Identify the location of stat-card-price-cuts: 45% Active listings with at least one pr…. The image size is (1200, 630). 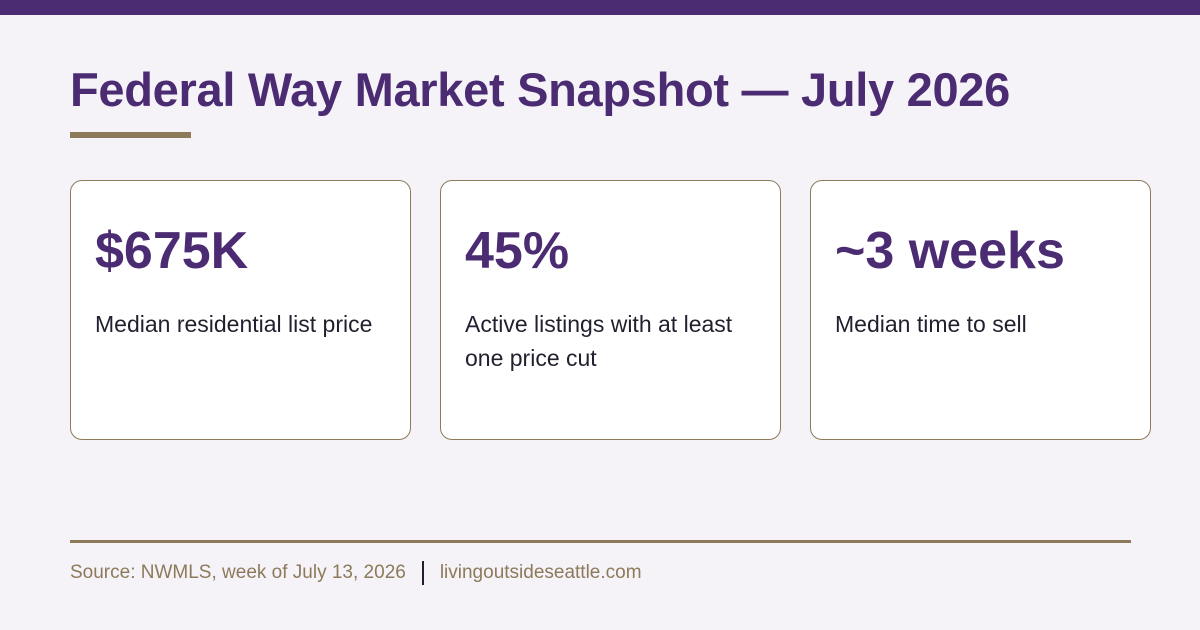
(610, 310).